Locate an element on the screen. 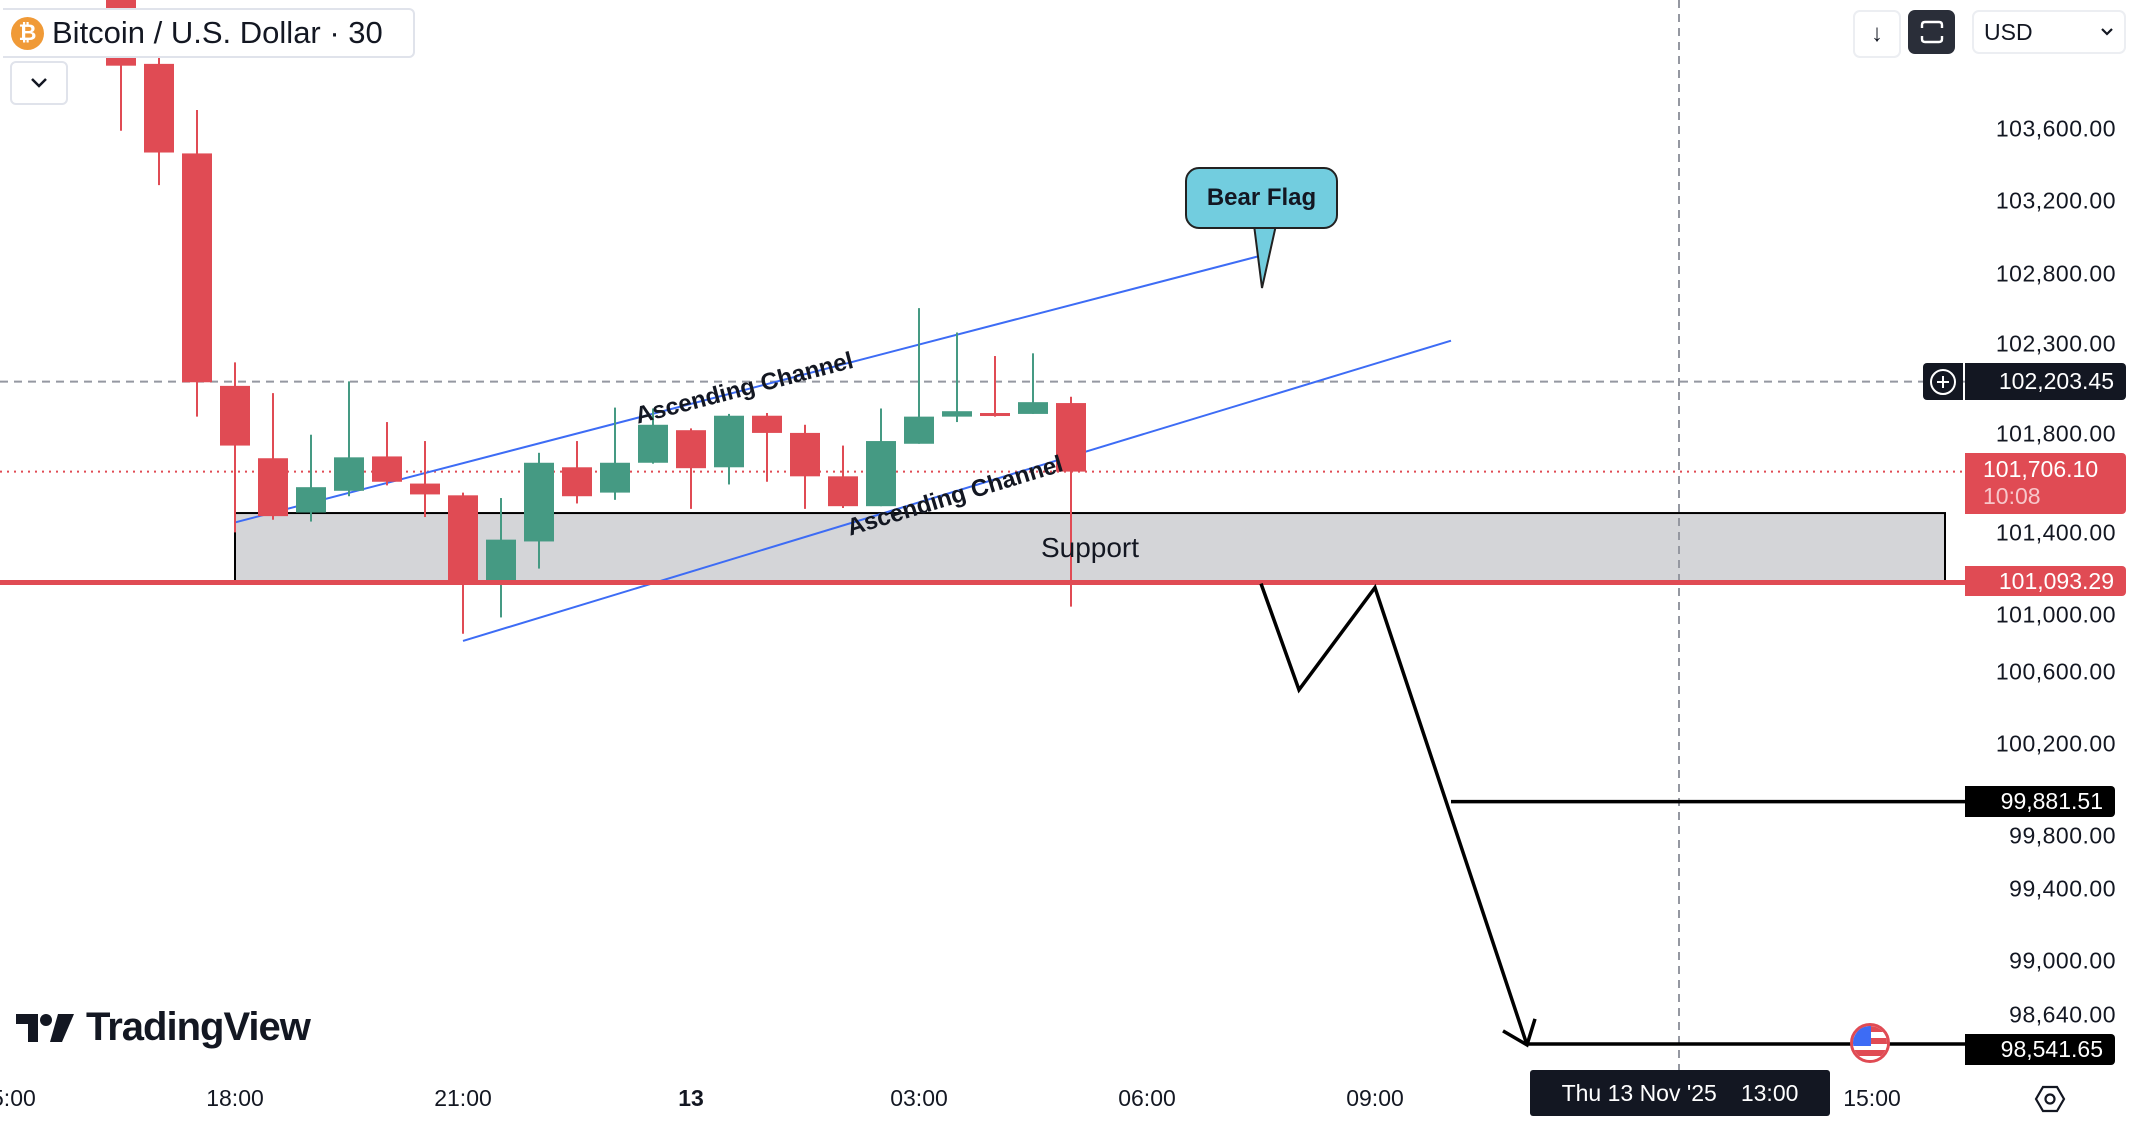 This screenshot has height=1122, width=2130. lower-channel-line is located at coordinates (957, 490).